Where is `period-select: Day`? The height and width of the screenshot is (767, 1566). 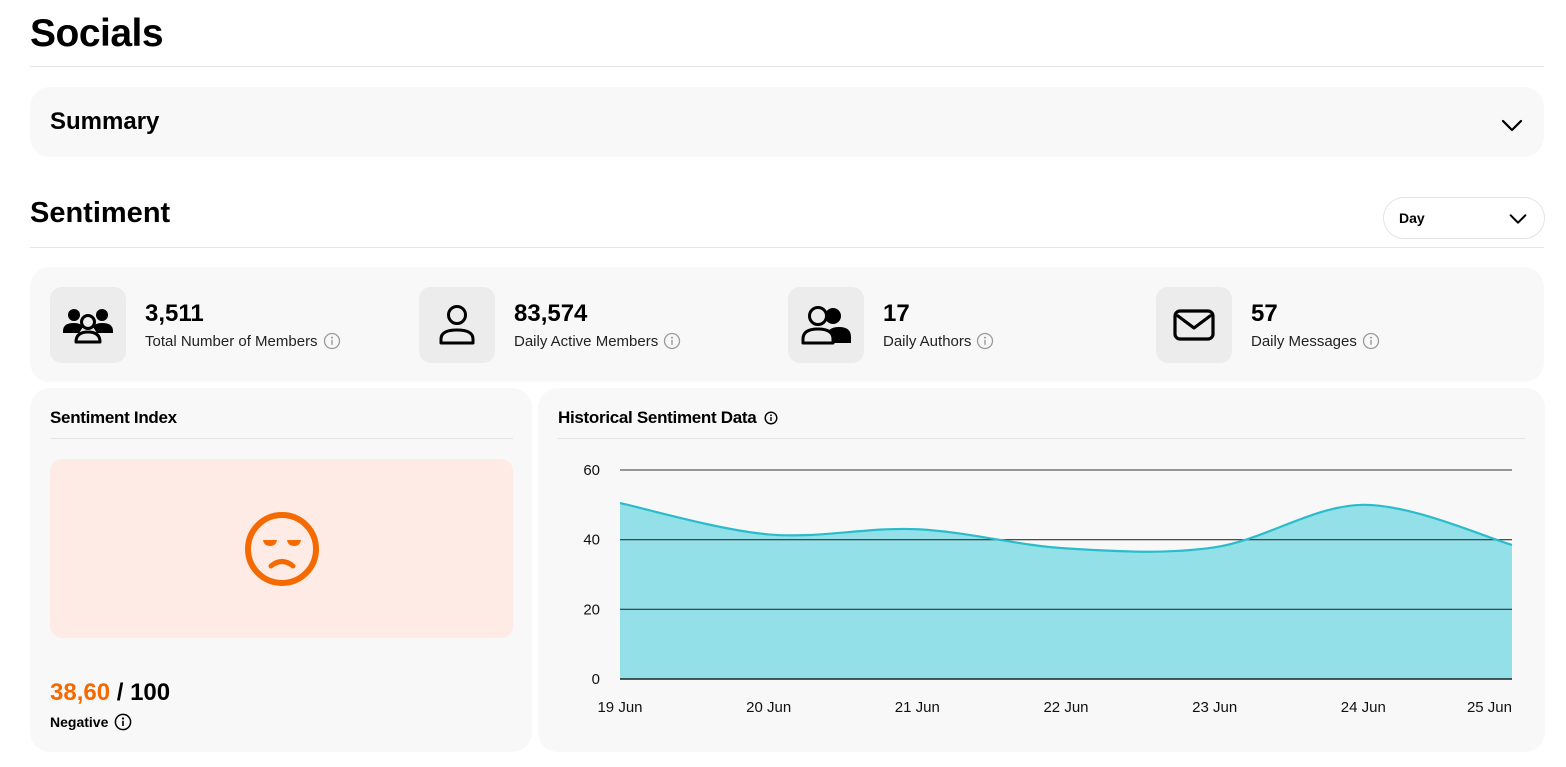 period-select: Day is located at coordinates (1464, 218).